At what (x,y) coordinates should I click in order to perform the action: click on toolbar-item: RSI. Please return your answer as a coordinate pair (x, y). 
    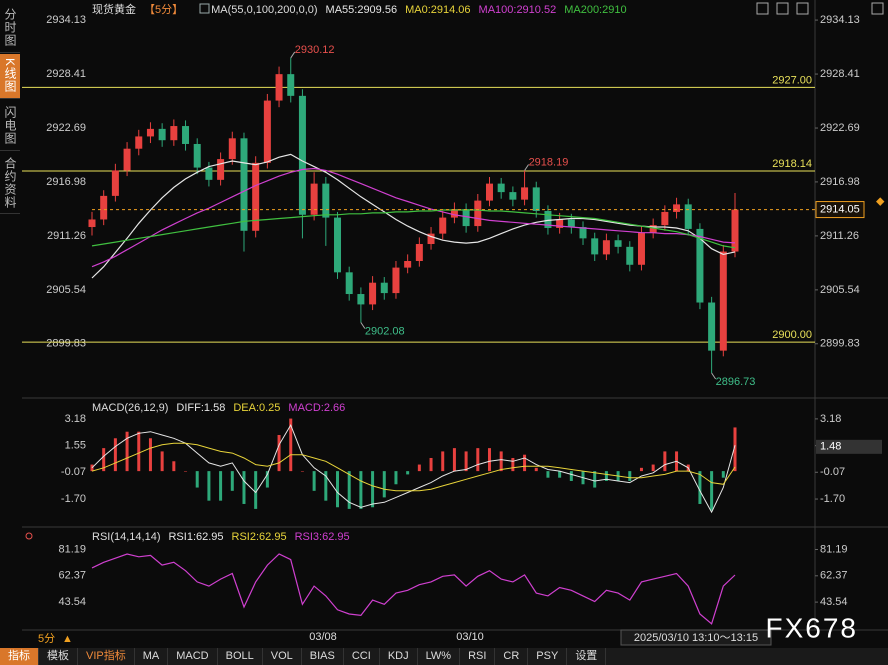
    Looking at the image, I should click on (478, 656).